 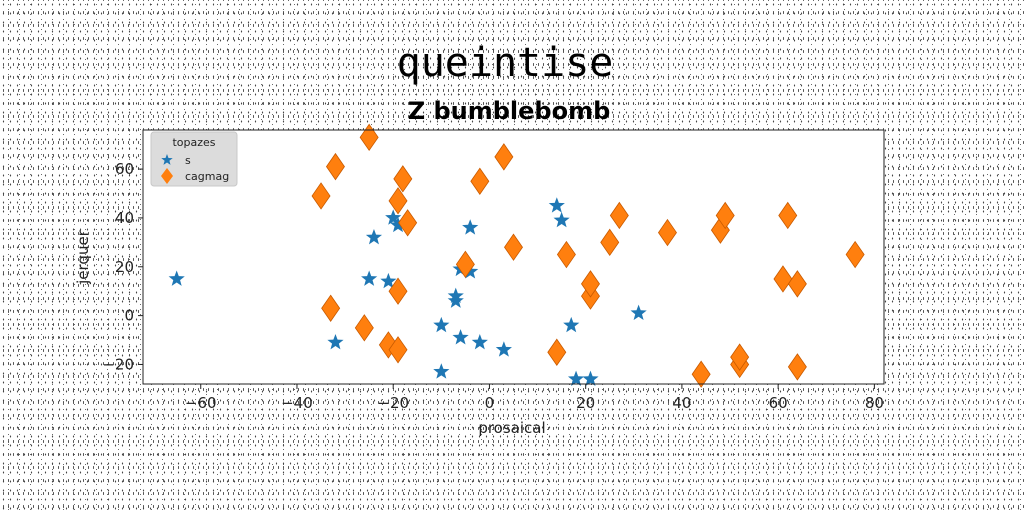 I want to click on chart-title: queintise, so click(x=505, y=63).